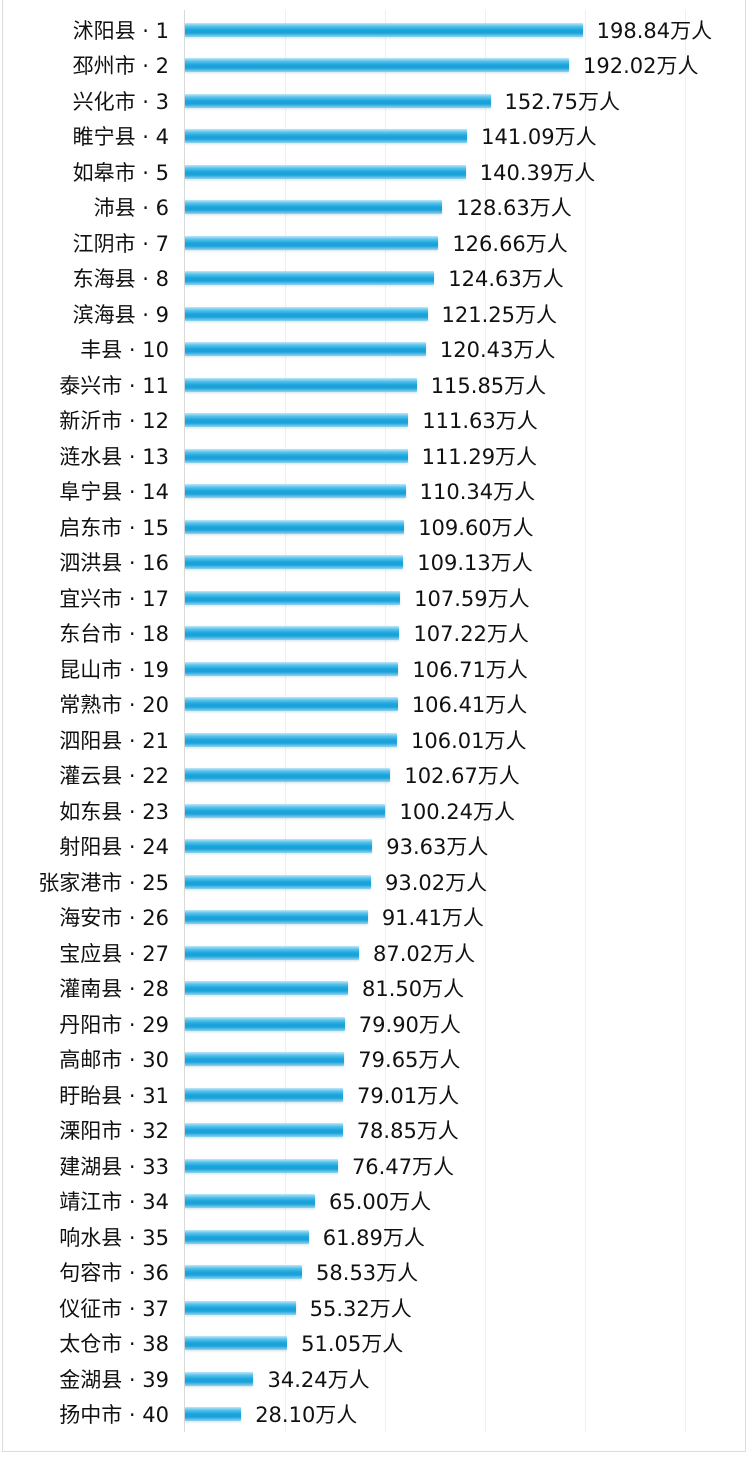  I want to click on bar-row: 常熟市 · 20 106.41万人, so click(375, 704).